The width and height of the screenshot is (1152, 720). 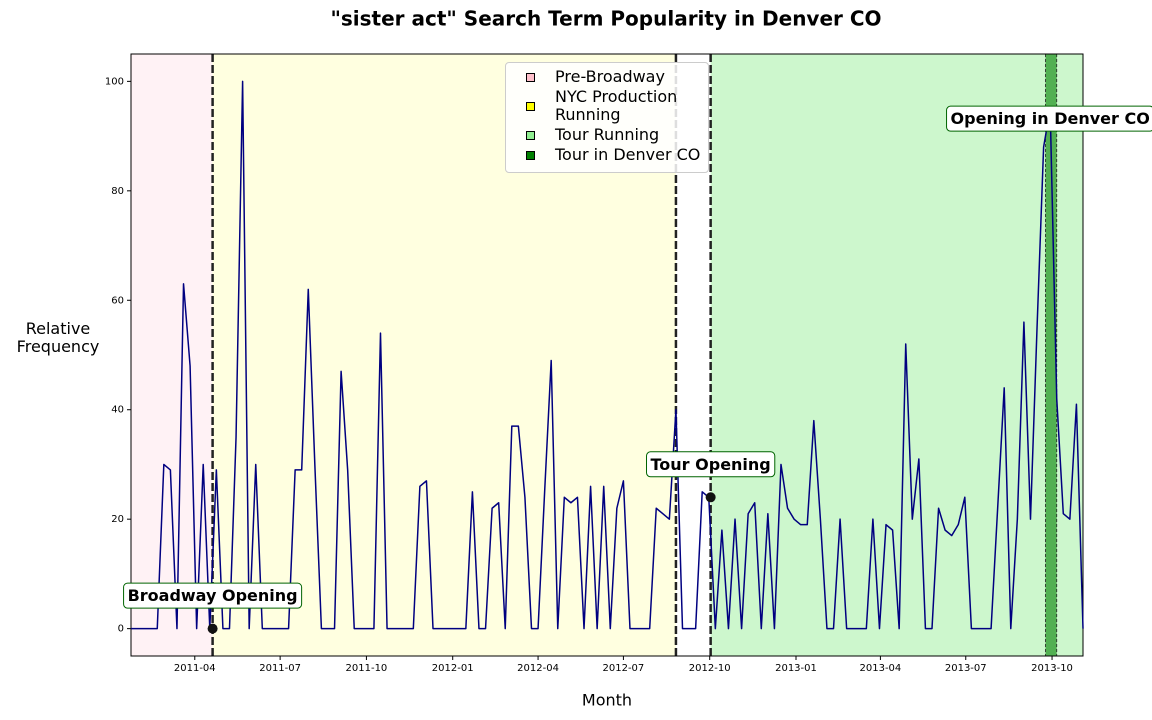 I want to click on y-tick-label: 60, so click(x=117, y=300).